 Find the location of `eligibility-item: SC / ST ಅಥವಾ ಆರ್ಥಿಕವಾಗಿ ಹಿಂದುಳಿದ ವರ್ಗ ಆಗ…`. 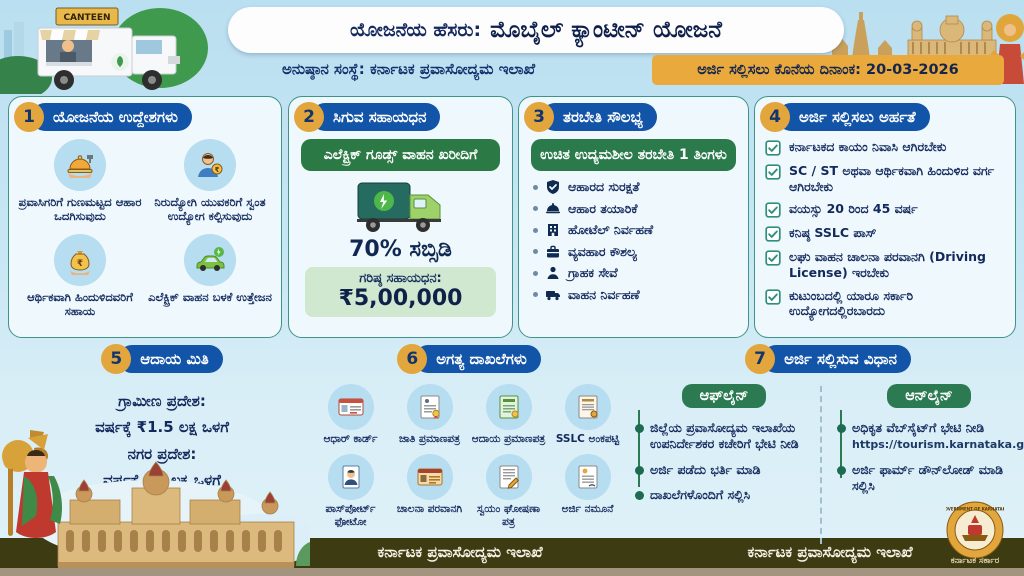

eligibility-item: SC / ST ಅಥವಾ ಆರ್ಥಿಕವಾಗಿ ಹಿಂದುಳಿದ ವರ್ಗ ಆಗ… is located at coordinates (886, 178).